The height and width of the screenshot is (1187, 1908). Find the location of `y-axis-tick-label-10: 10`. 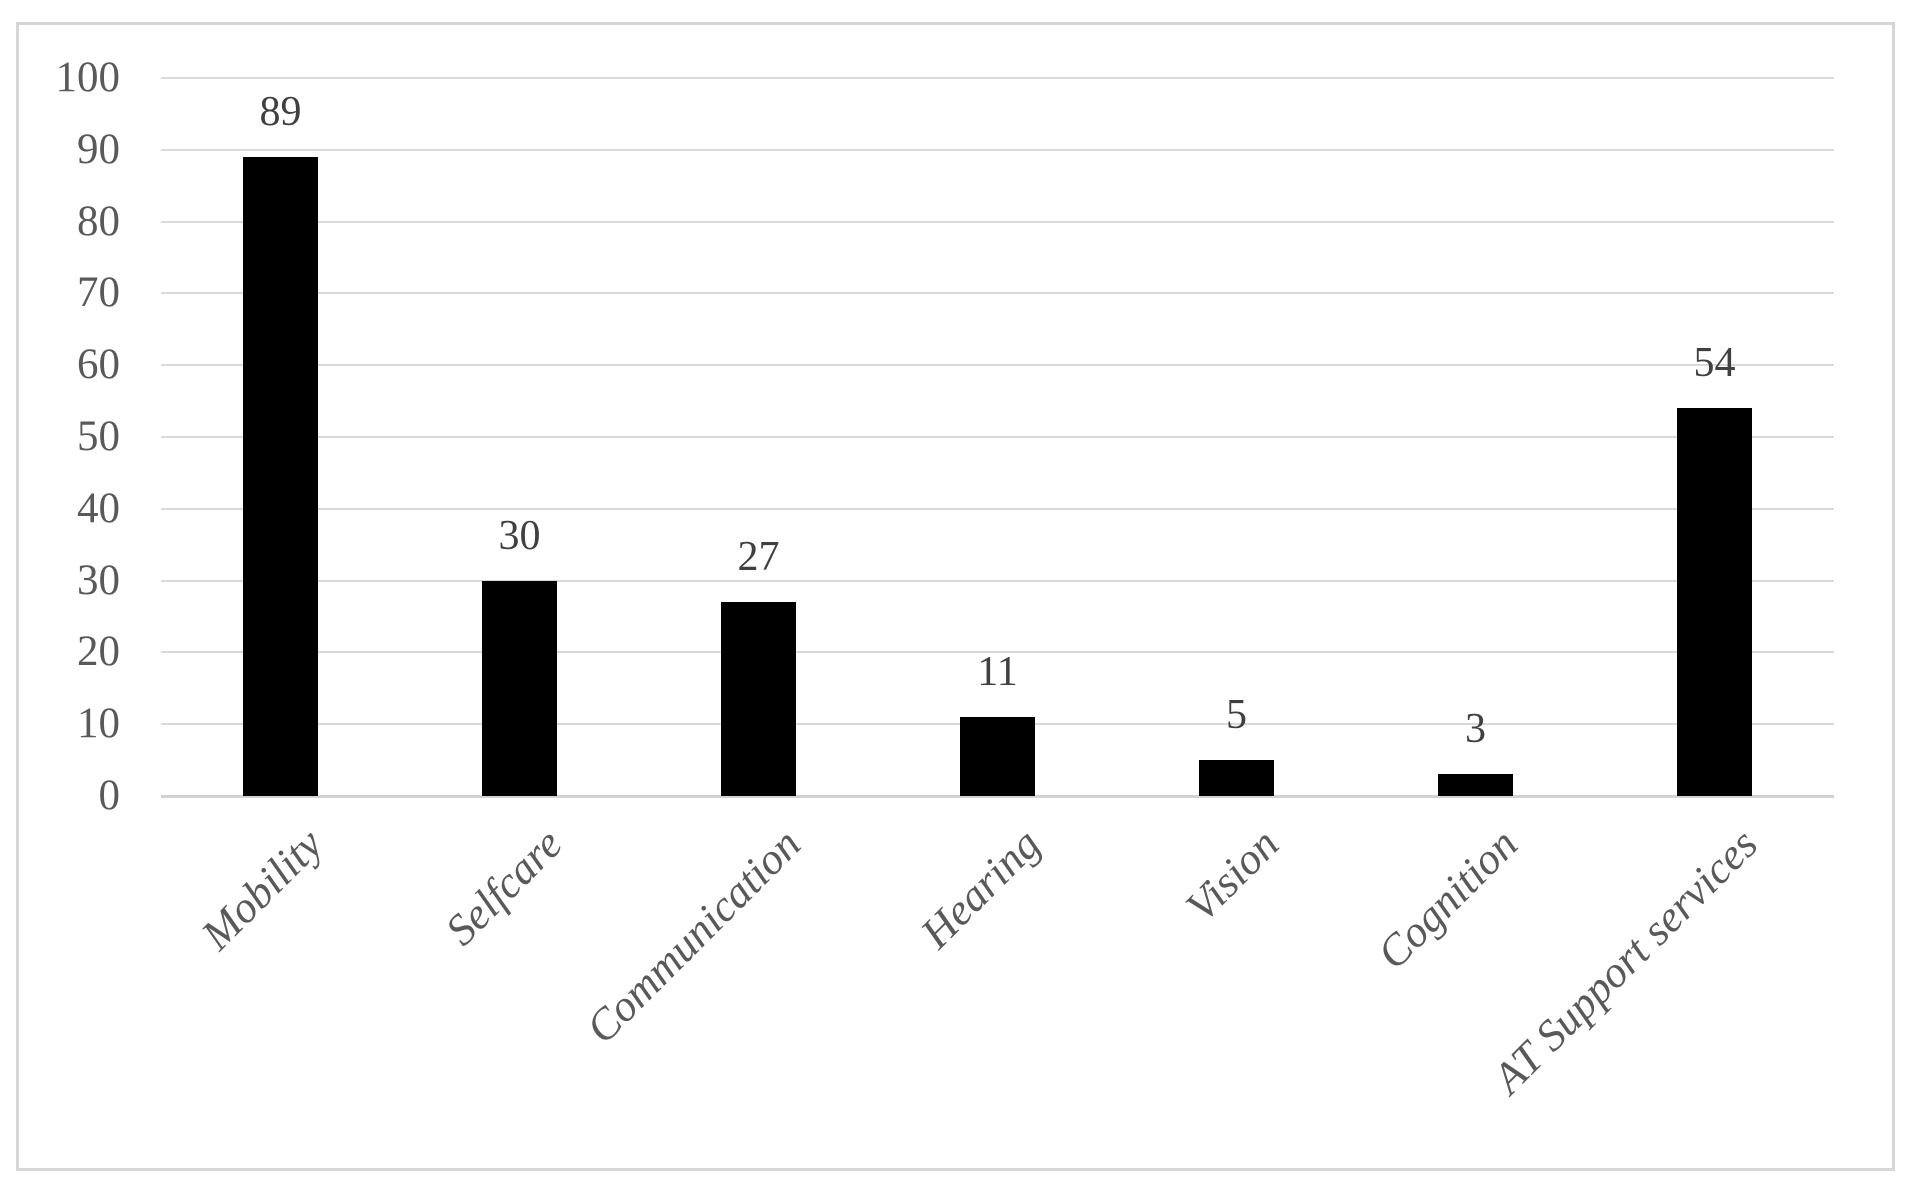

y-axis-tick-label-10: 10 is located at coordinates (98, 724).